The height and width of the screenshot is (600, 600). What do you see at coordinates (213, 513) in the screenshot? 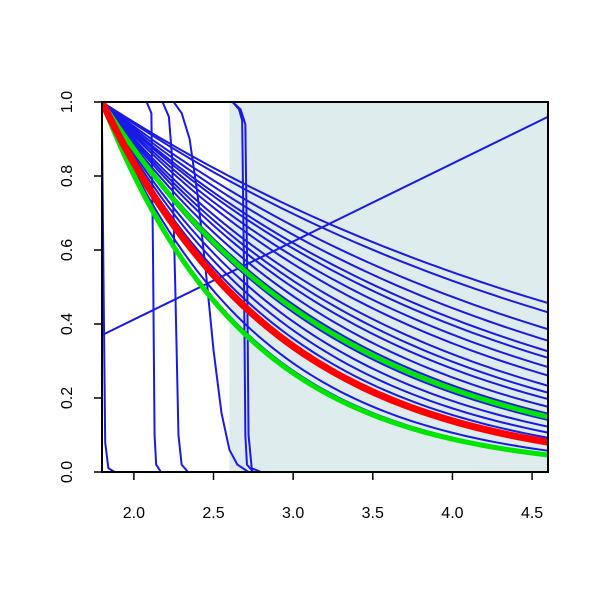
I see `x-tick-label: 2.5` at bounding box center [213, 513].